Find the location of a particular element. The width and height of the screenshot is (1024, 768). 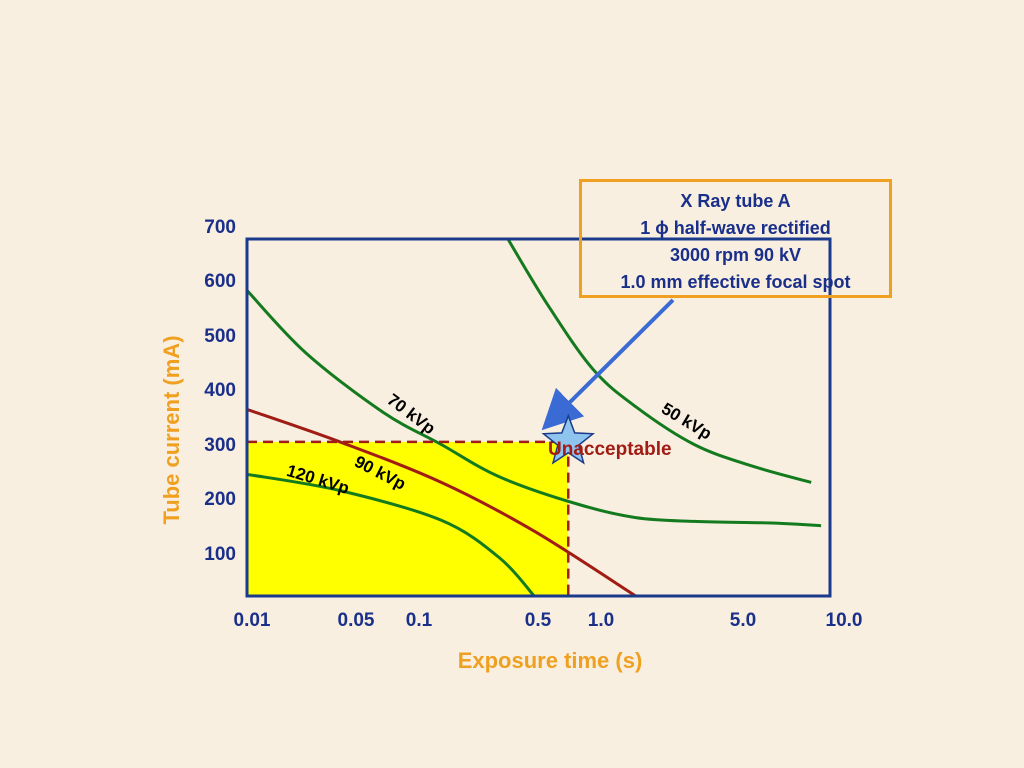

y-tick-label: 500 is located at coordinates (220, 336).